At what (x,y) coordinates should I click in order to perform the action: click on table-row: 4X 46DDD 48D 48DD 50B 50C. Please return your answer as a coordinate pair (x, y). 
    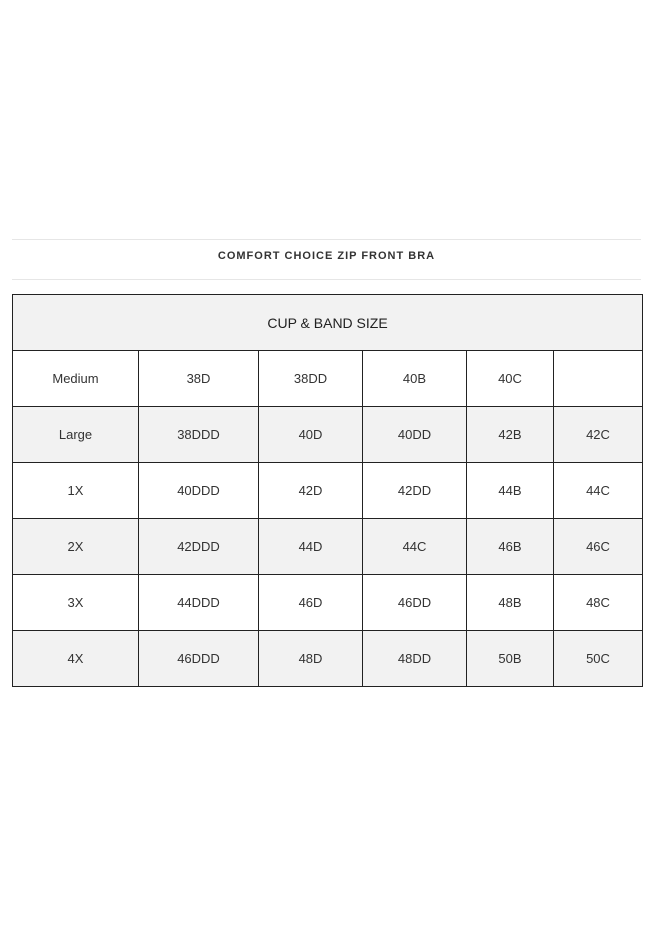
    Looking at the image, I should click on (328, 658).